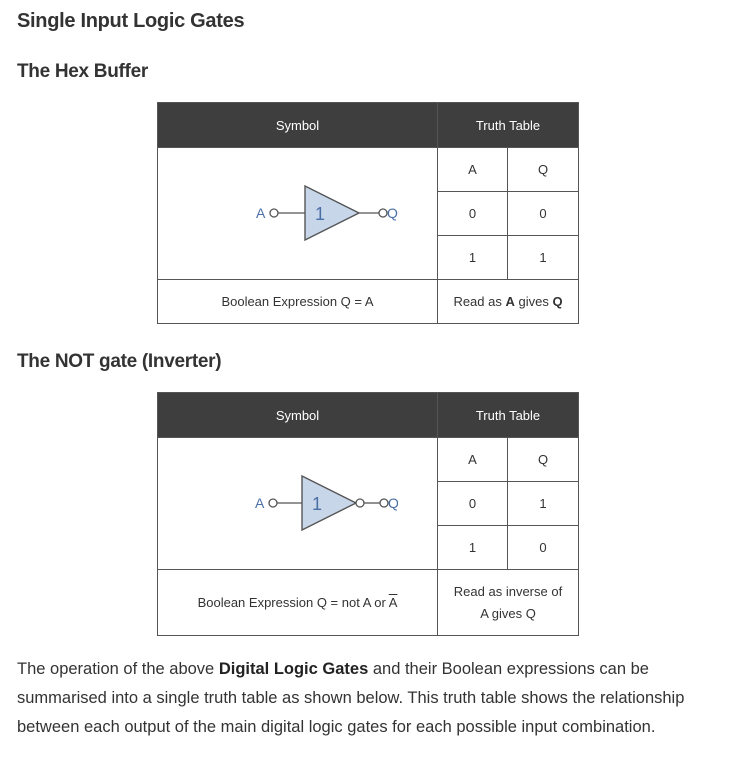 The image size is (738, 779). I want to click on buffer-output-label: Q, so click(392, 213).